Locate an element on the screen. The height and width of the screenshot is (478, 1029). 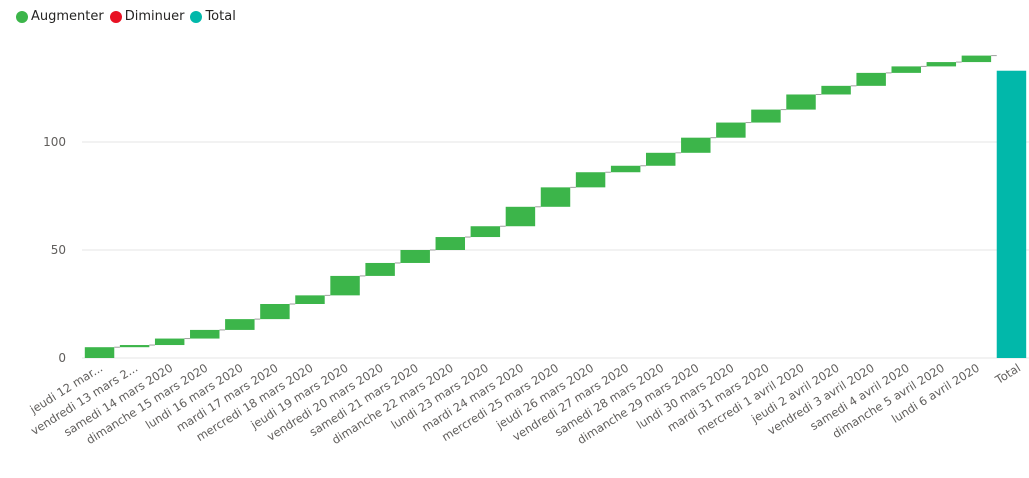
y-tick-label: 50 is located at coordinates (58, 250).